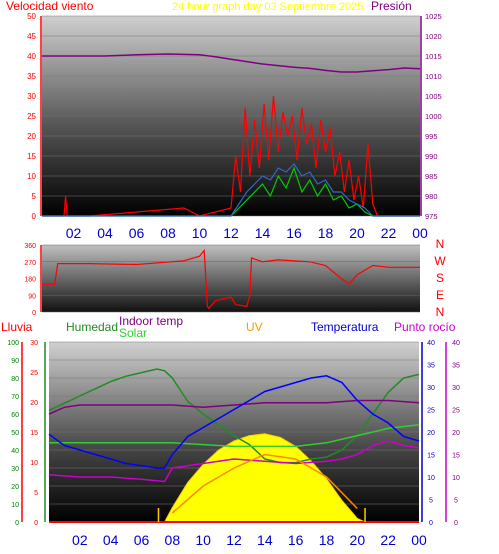 This screenshot has height=554, width=499. I want to click on temperatura-tick-label: 10, so click(431, 478).